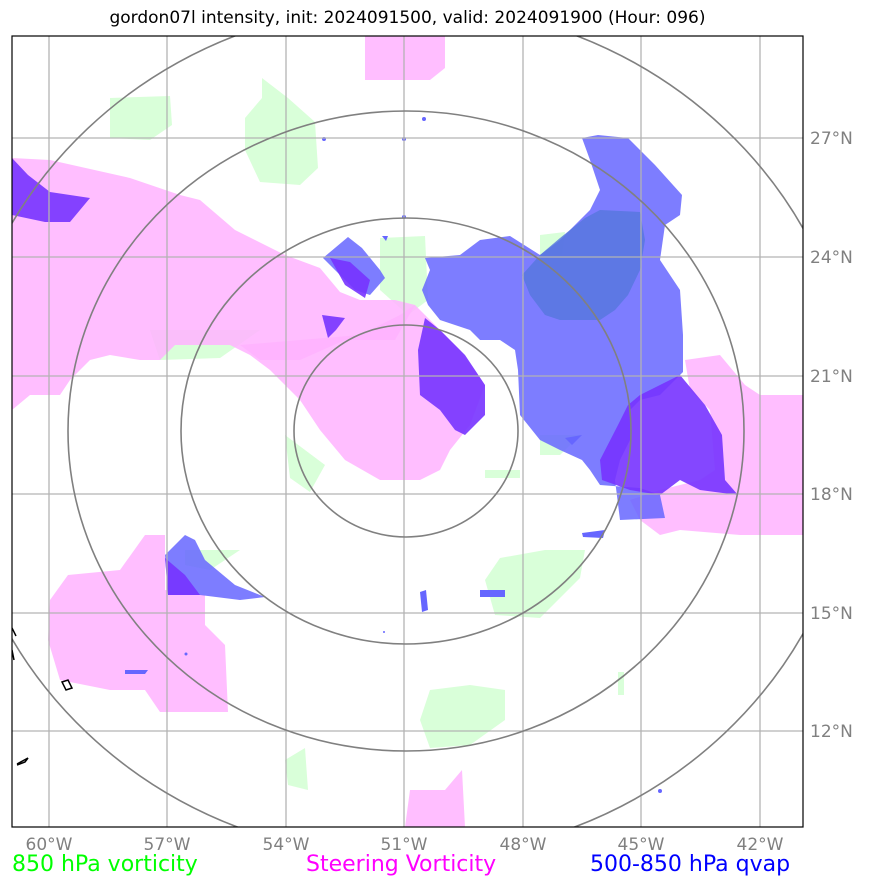  Describe the element at coordinates (286, 845) in the screenshot. I see `lon-label: 54°W` at that location.